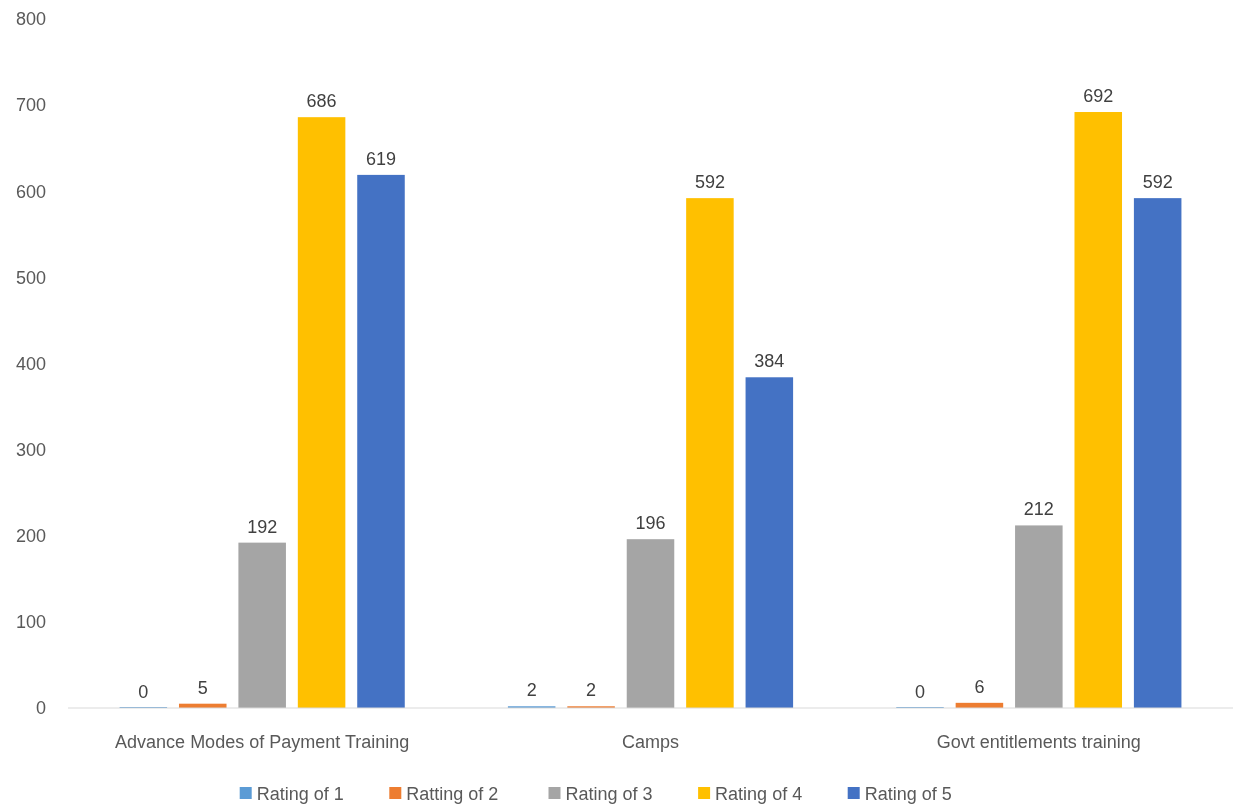 The width and height of the screenshot is (1237, 804). What do you see at coordinates (650, 523) in the screenshot?
I see `data-label: 196` at bounding box center [650, 523].